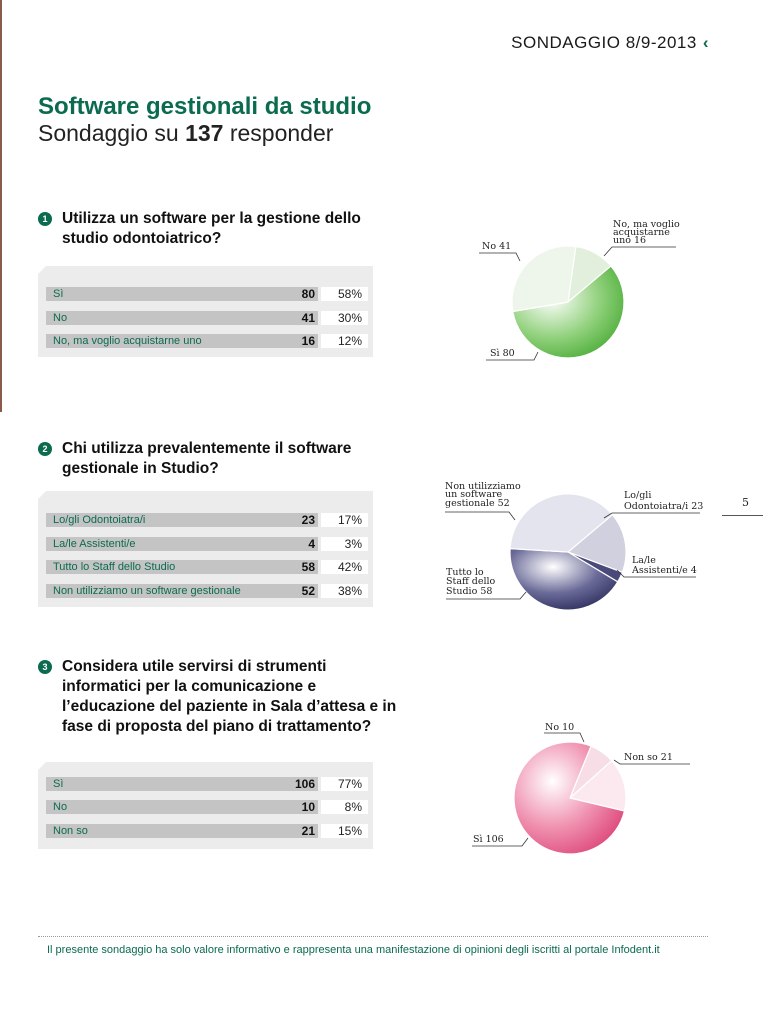  Describe the element at coordinates (308, 318) in the screenshot. I see `answer-count: 41` at that location.